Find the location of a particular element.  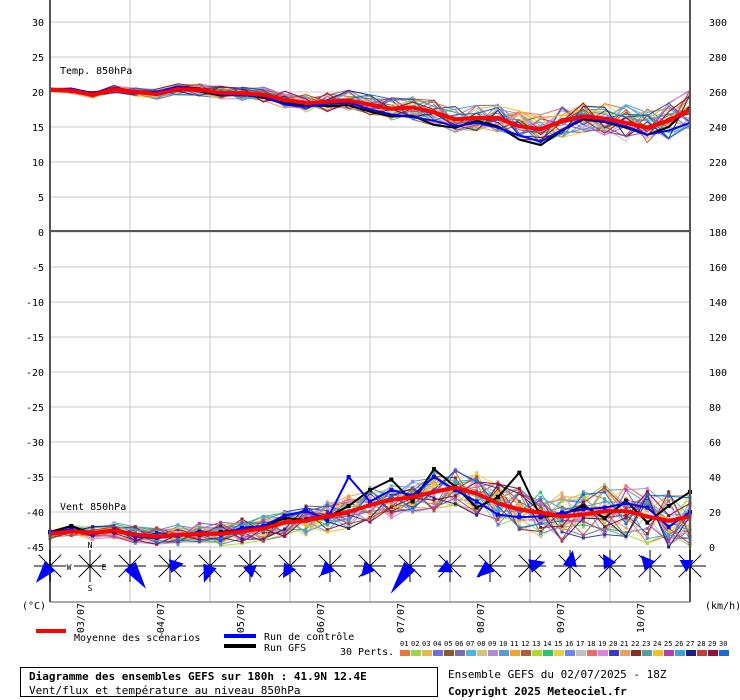

wind-left-tick: -5 is located at coordinates (38, 268).